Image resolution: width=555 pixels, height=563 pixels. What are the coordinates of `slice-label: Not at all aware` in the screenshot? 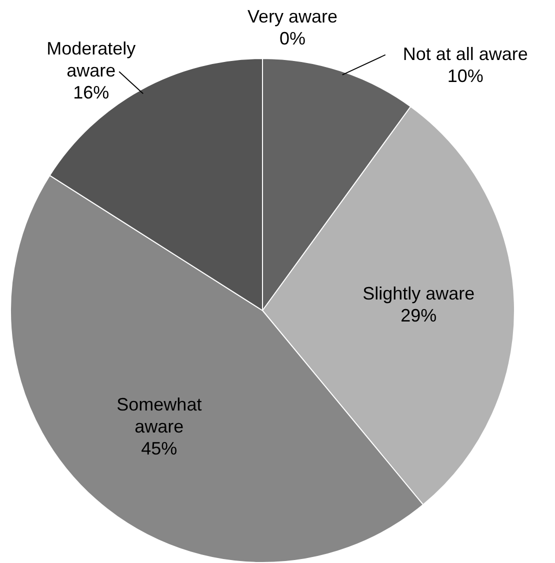 It's located at (465, 54).